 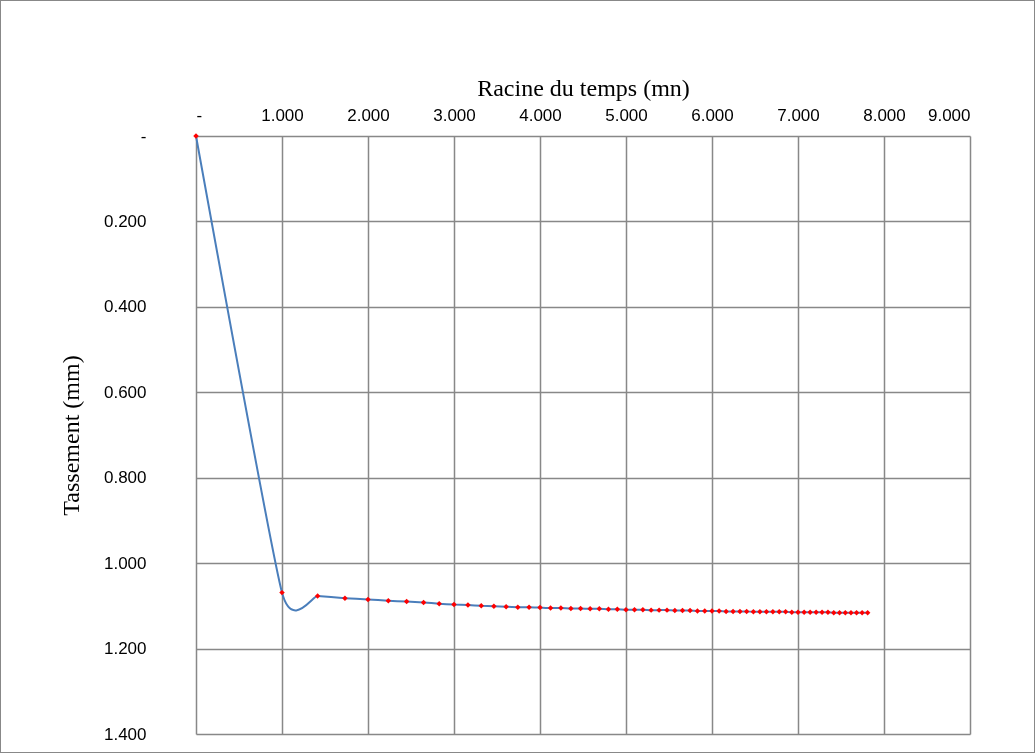 I want to click on y-tick-label: -, so click(x=143, y=136).